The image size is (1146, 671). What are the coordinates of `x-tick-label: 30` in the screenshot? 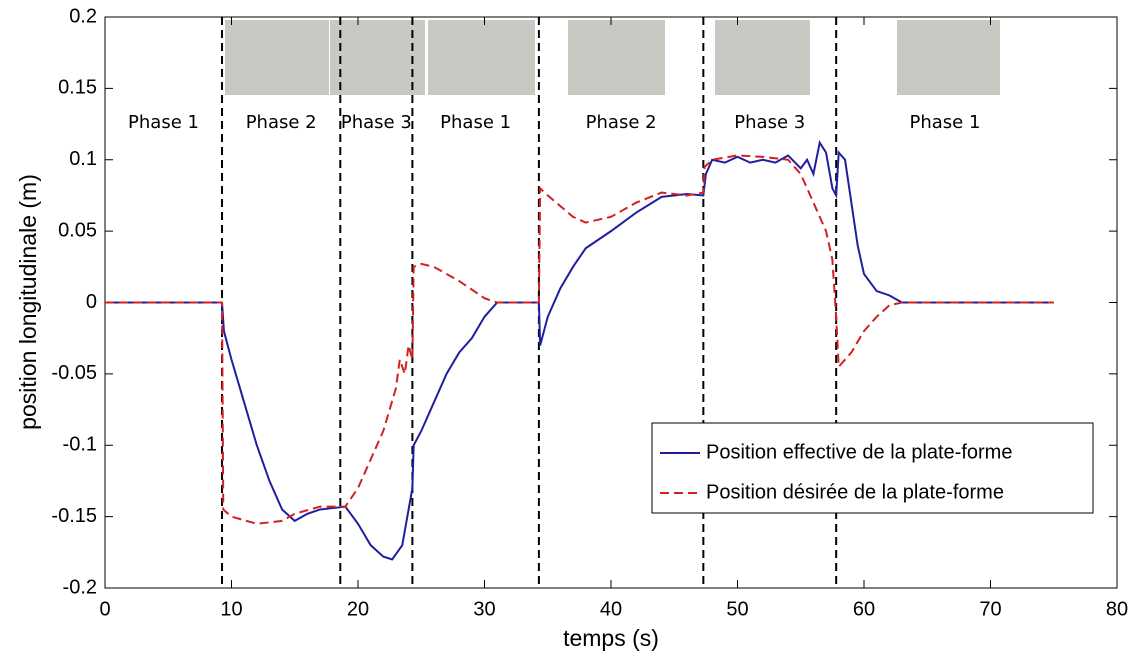 It's located at (484, 609).